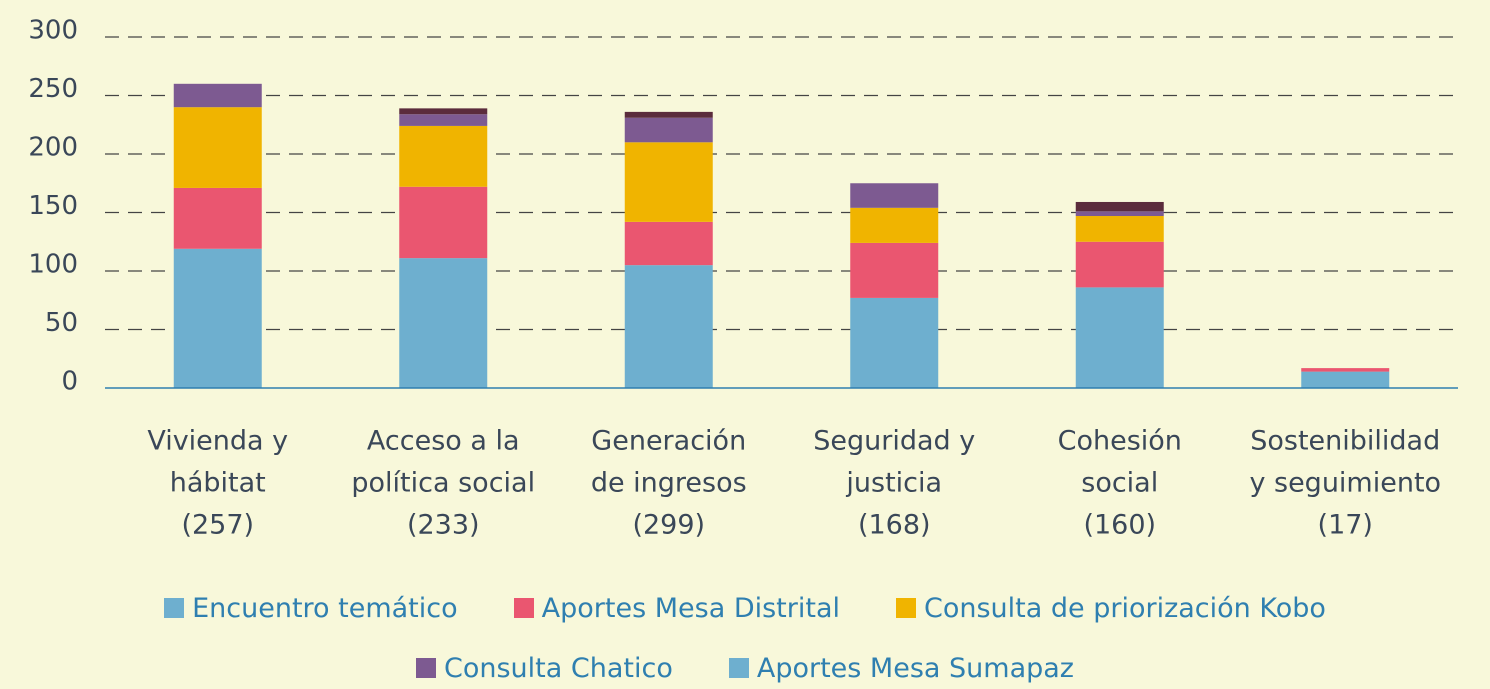 The height and width of the screenshot is (689, 1490). What do you see at coordinates (325, 608) in the screenshot?
I see `legend-label: Encuentro temático` at bounding box center [325, 608].